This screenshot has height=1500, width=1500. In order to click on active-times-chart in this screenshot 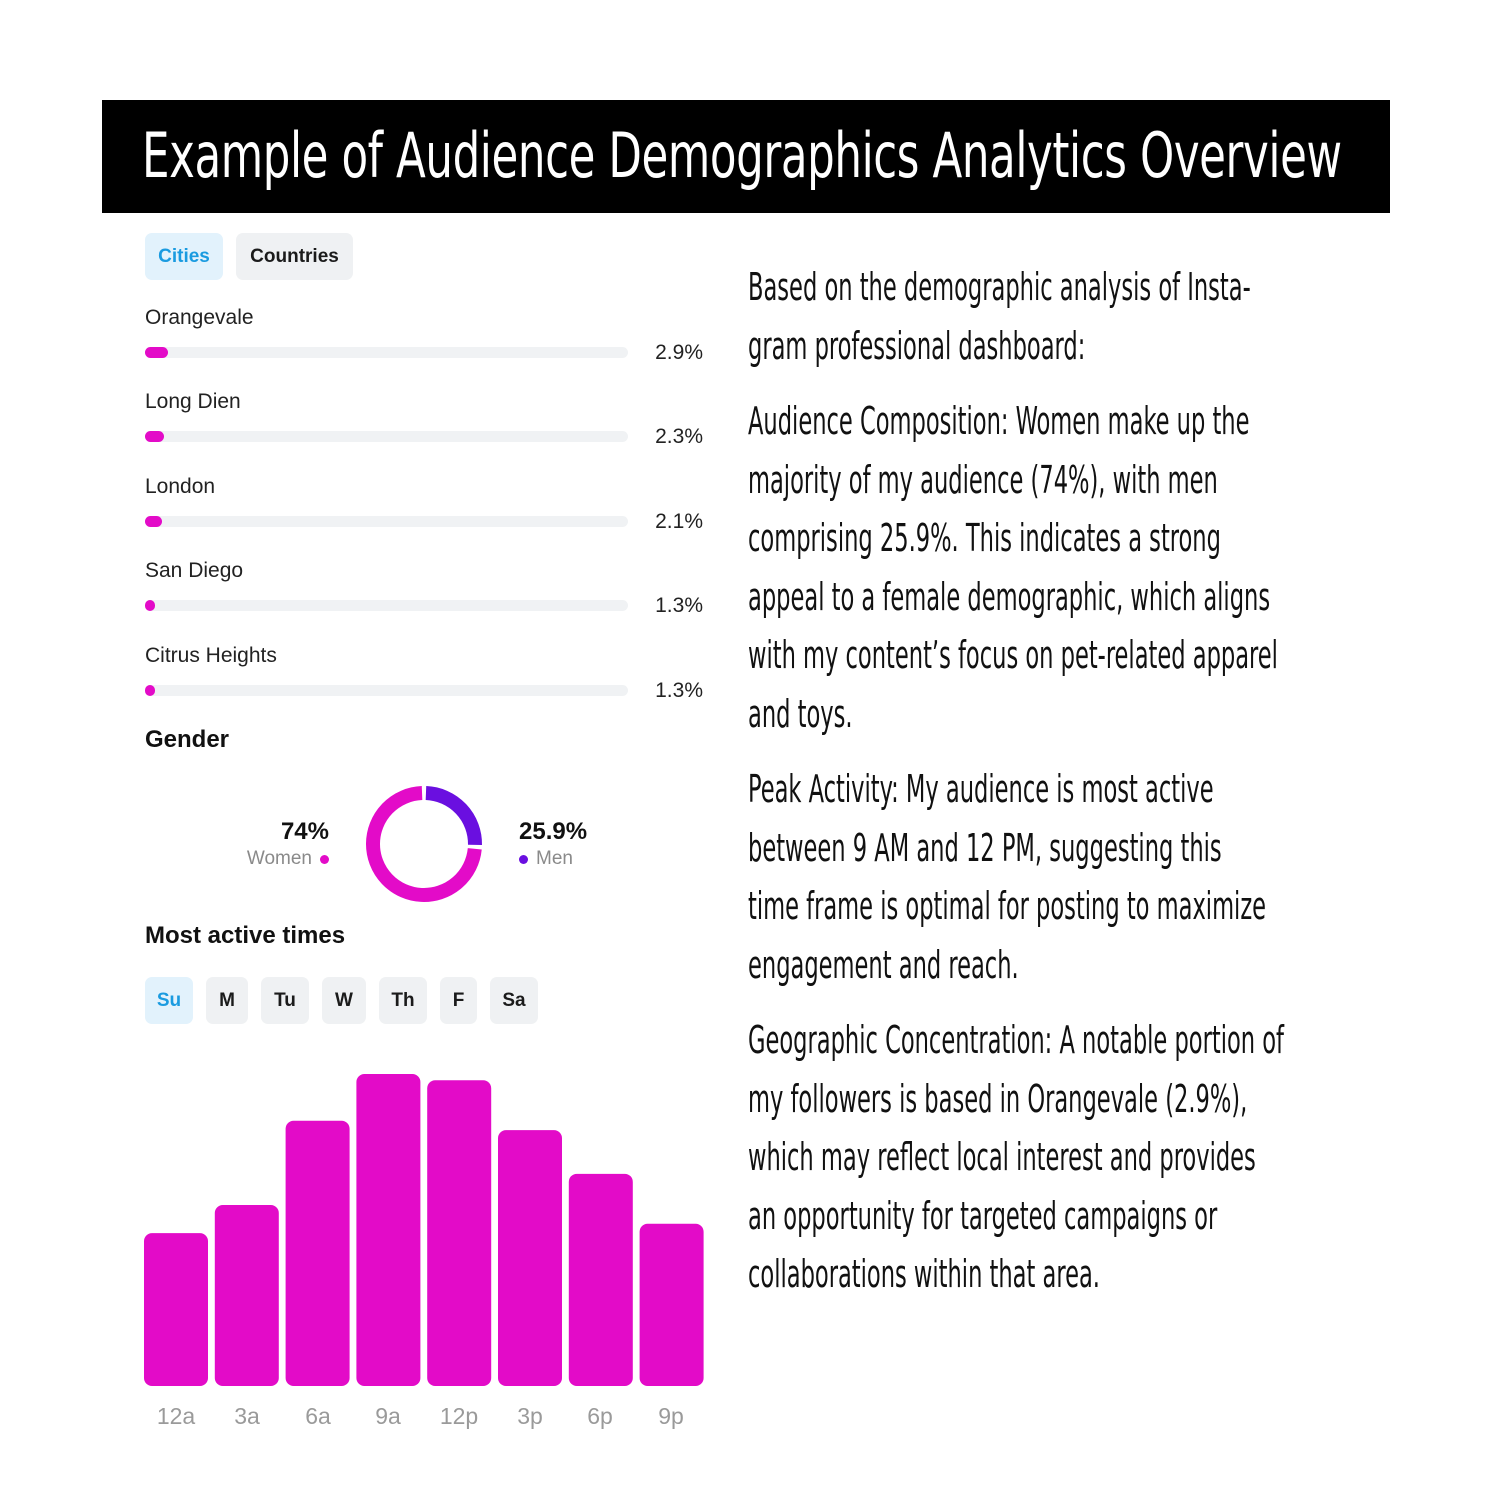, I will do `click(424, 1230)`.